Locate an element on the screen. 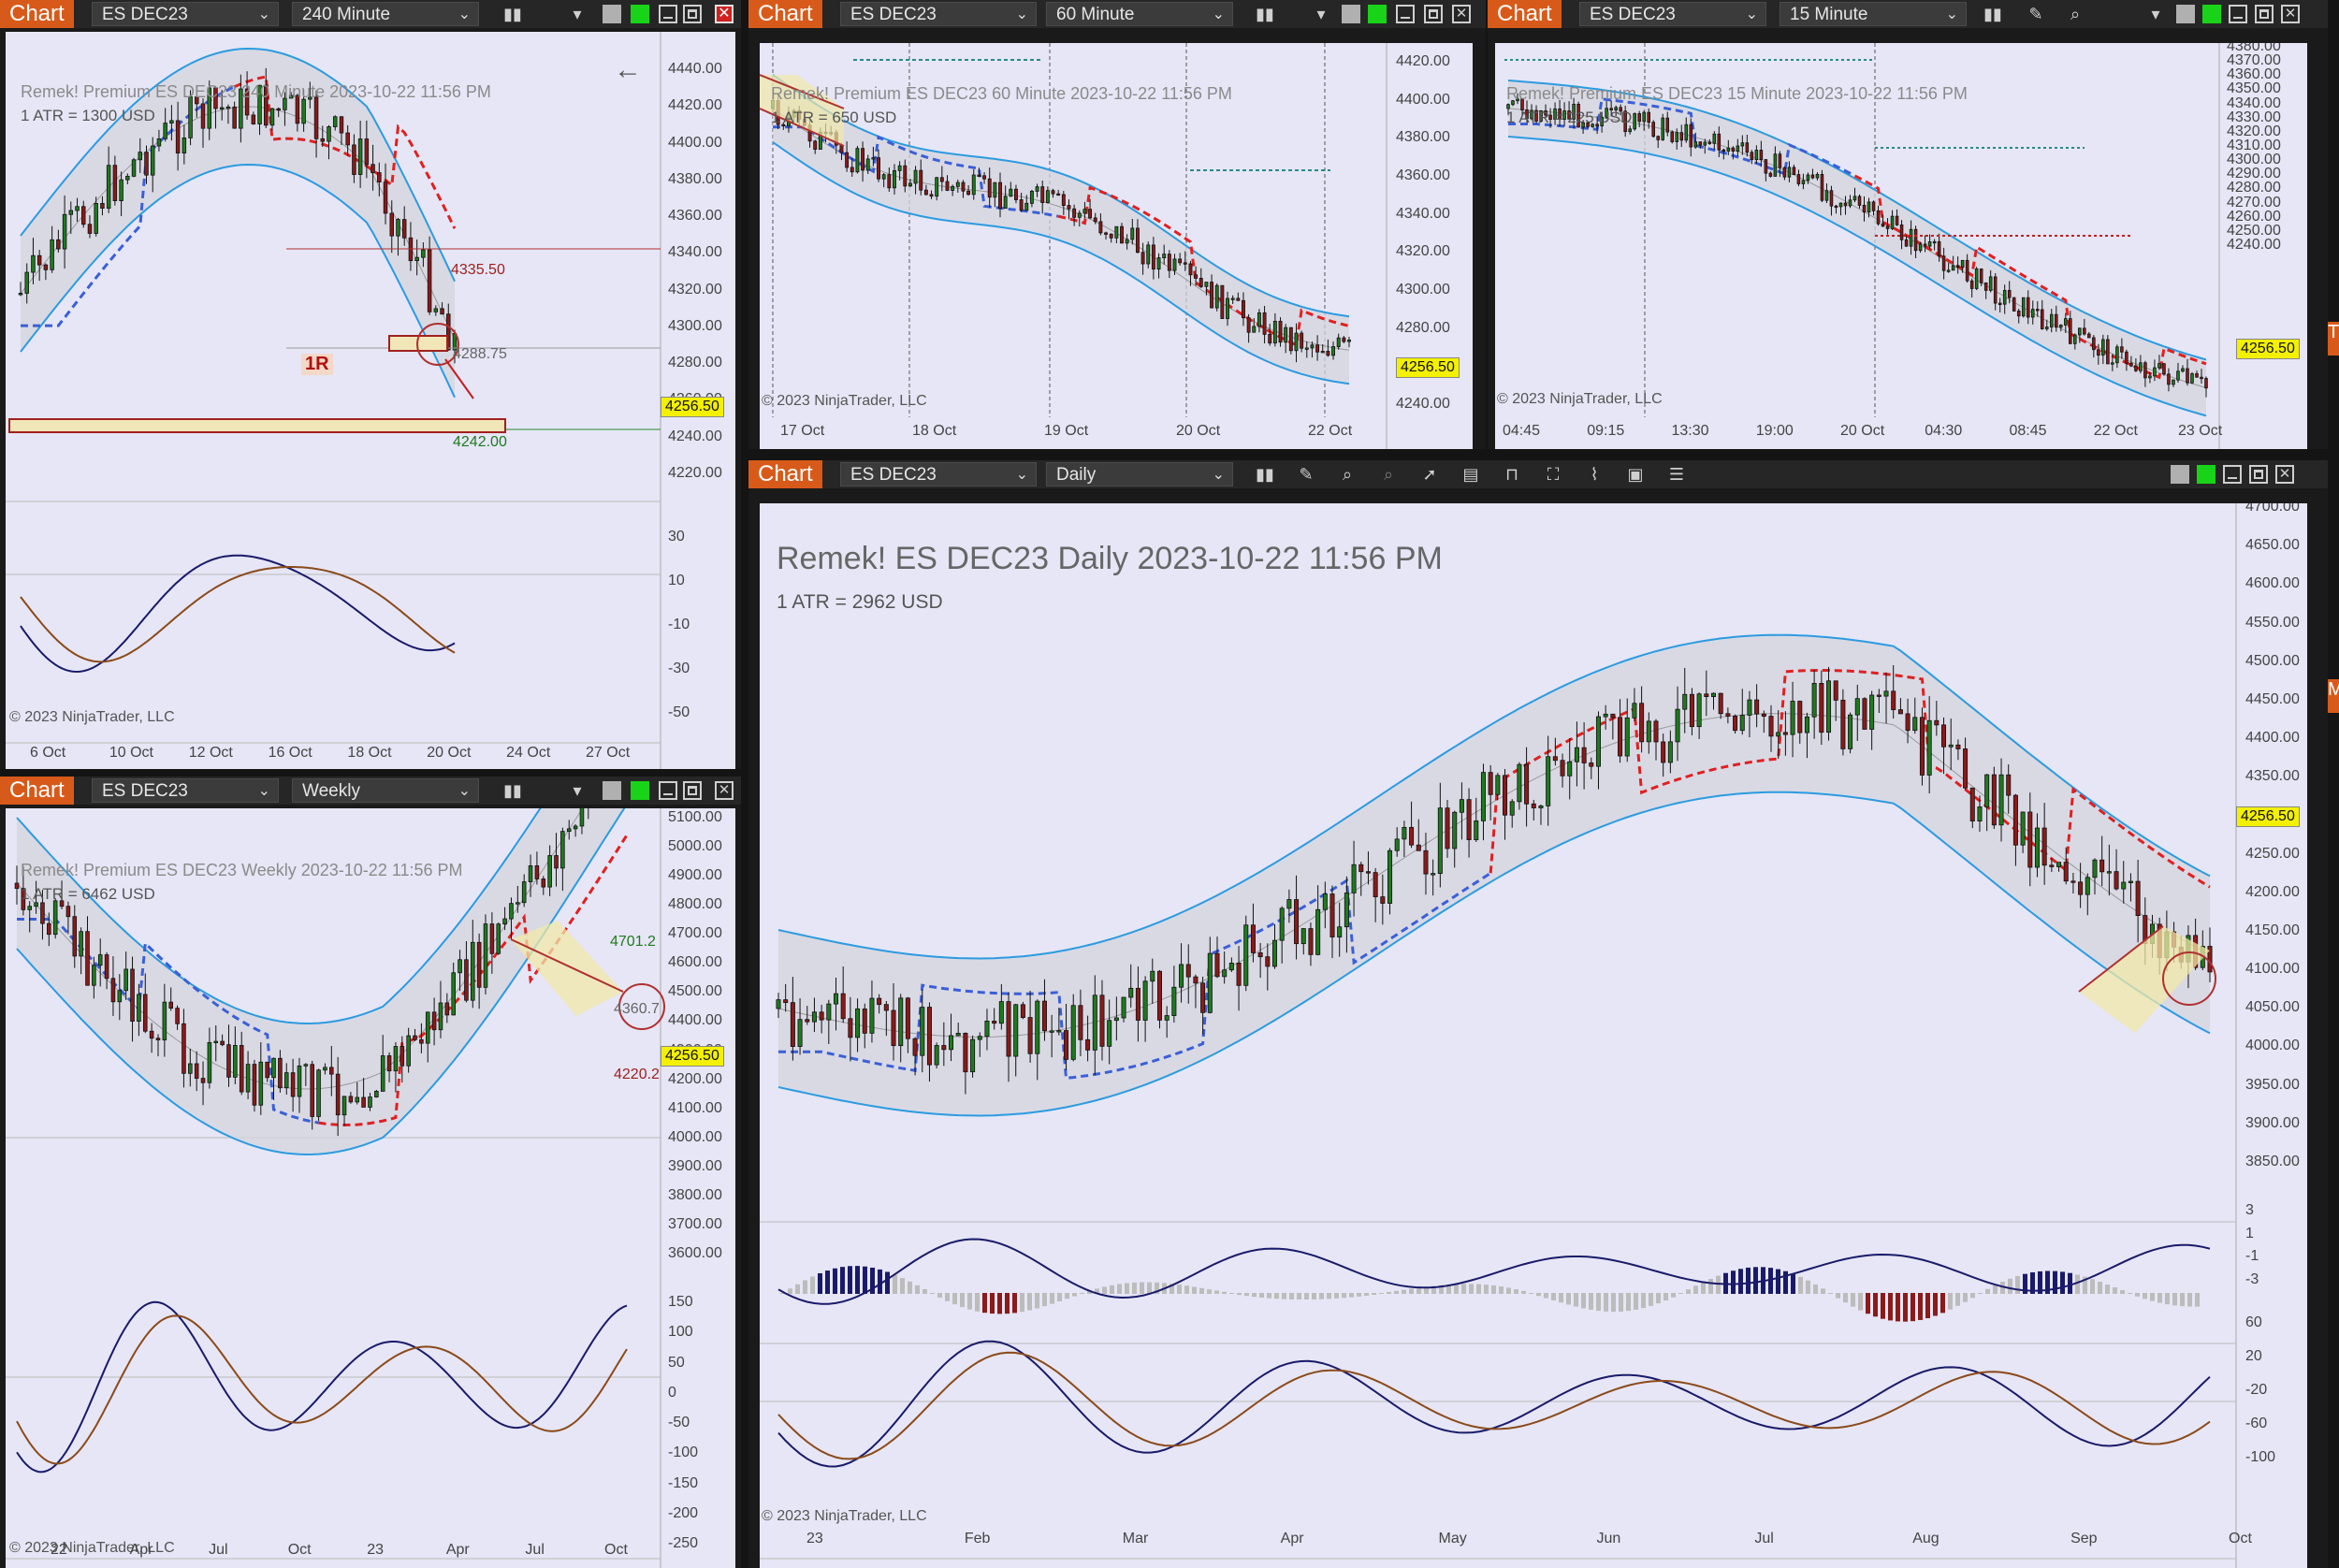 This screenshot has height=1568, width=2339. interval-selector: 60 Minute ⌄ is located at coordinates (1139, 14).